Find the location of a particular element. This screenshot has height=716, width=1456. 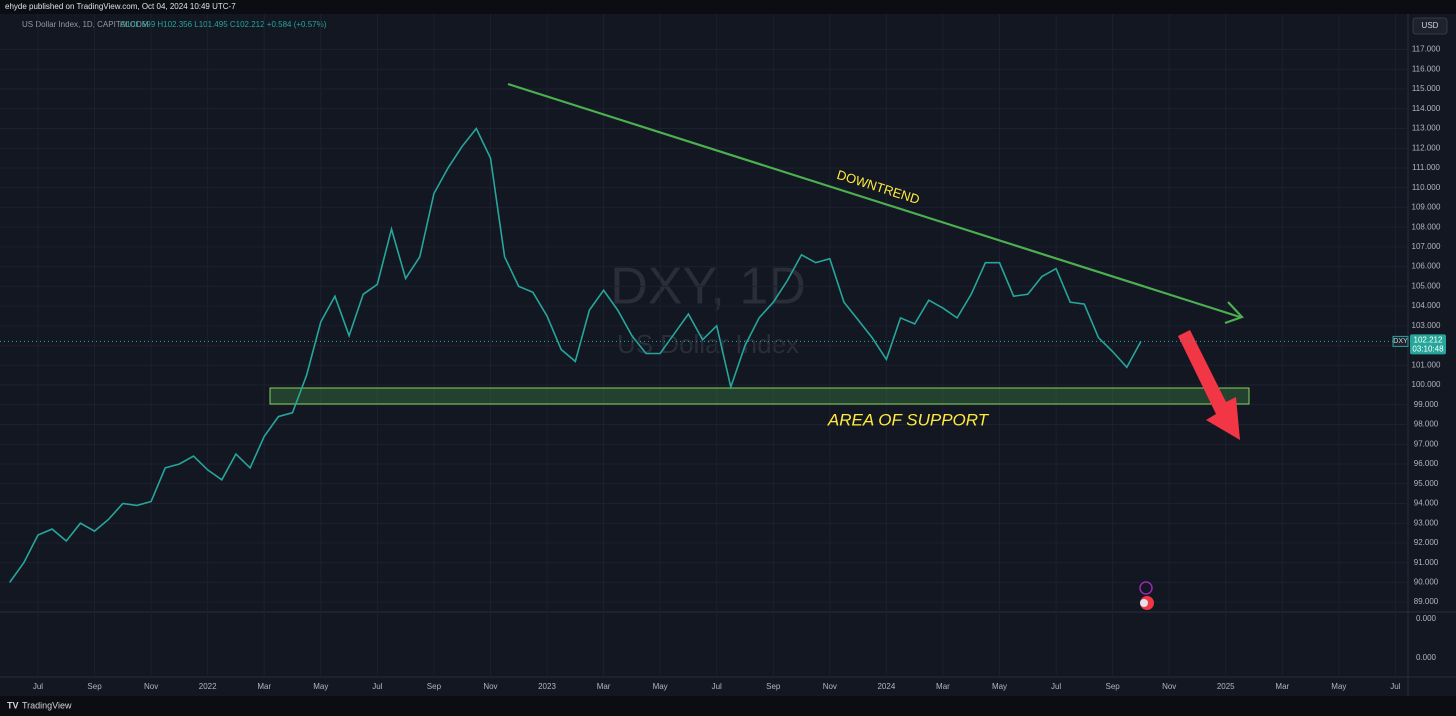

symbol-info: US Dollar Index, 1D, CAPITALCOM is located at coordinates (85, 24).